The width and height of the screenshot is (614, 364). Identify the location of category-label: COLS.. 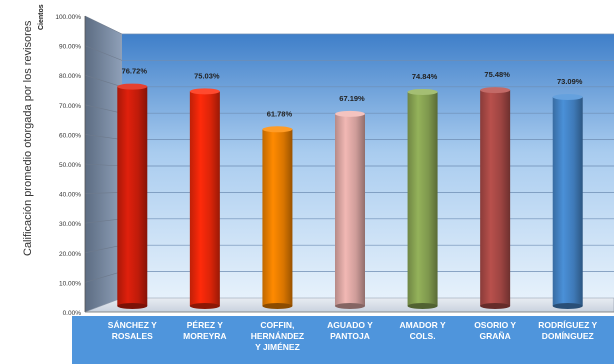
(423, 336).